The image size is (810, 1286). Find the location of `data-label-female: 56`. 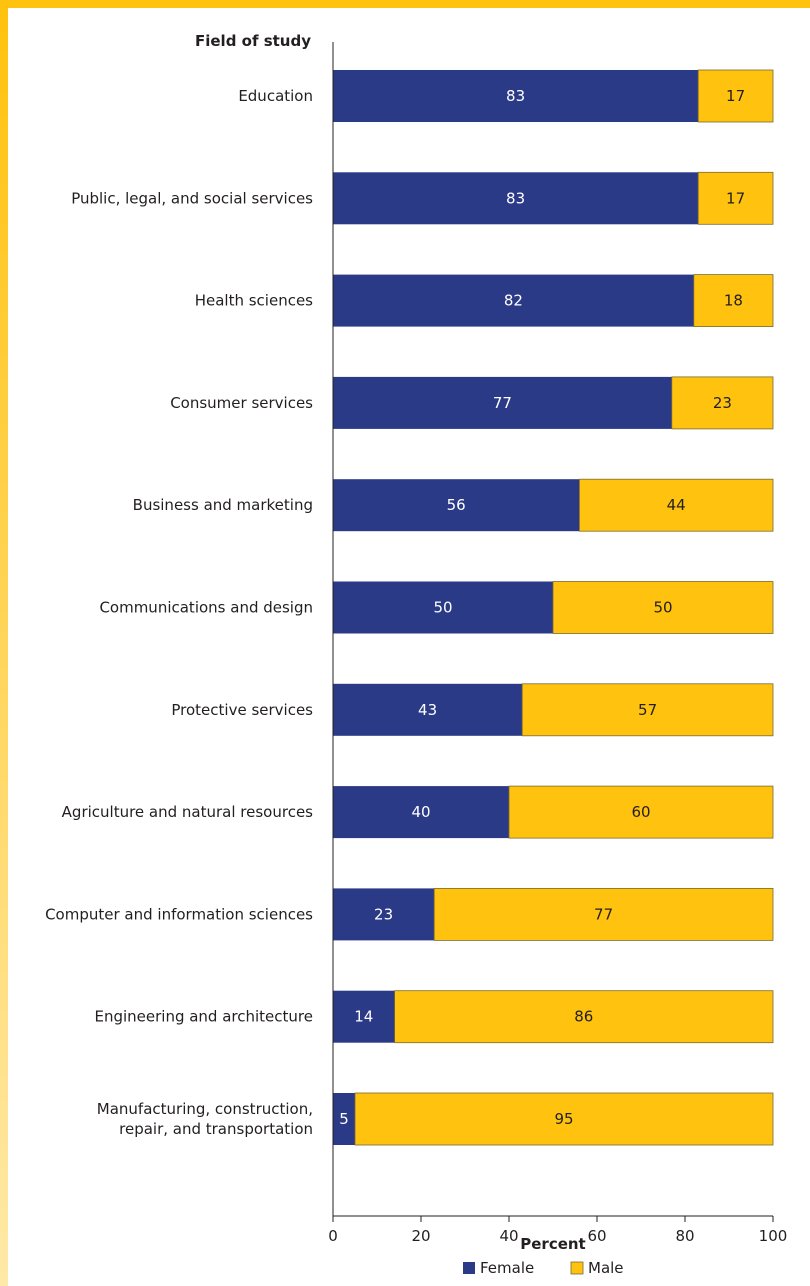

data-label-female: 56 is located at coordinates (456, 505).